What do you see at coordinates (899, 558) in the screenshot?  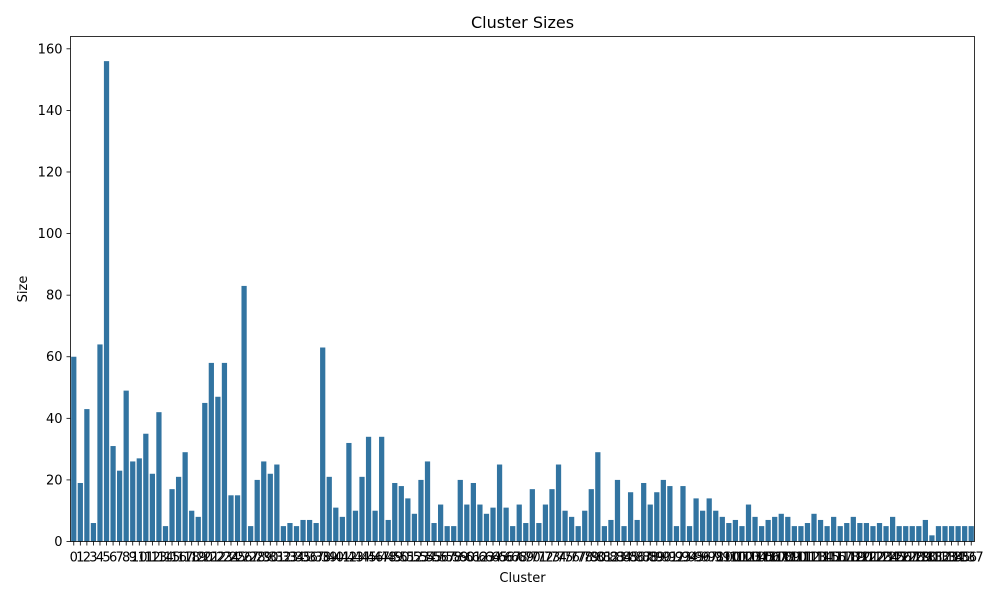 I see `x-tick-label: 126` at bounding box center [899, 558].